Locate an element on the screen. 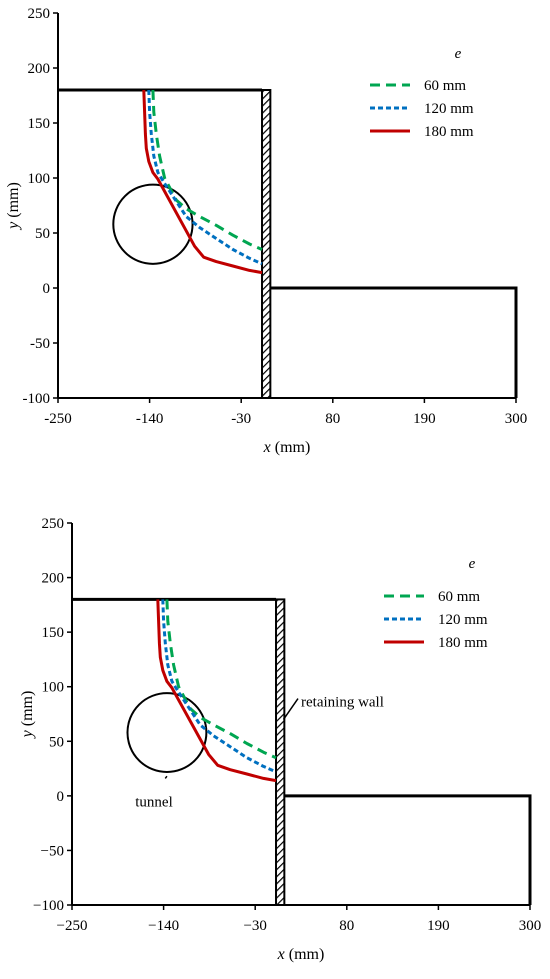  y-tick-label: −50 is located at coordinates (52, 851).